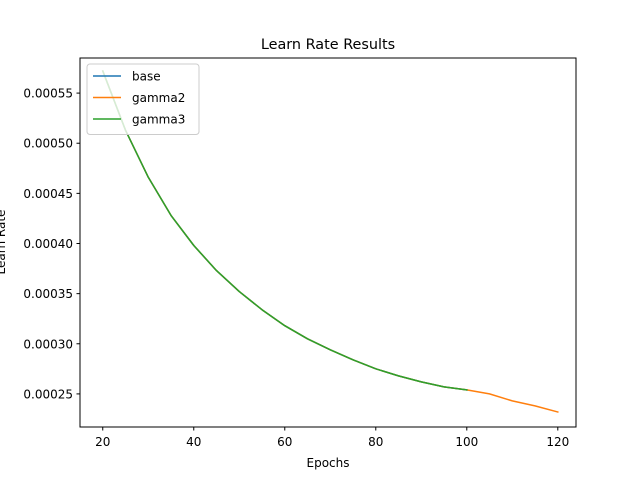 This screenshot has height=485, width=640. What do you see at coordinates (466, 442) in the screenshot?
I see `x-tick-label: 100` at bounding box center [466, 442].